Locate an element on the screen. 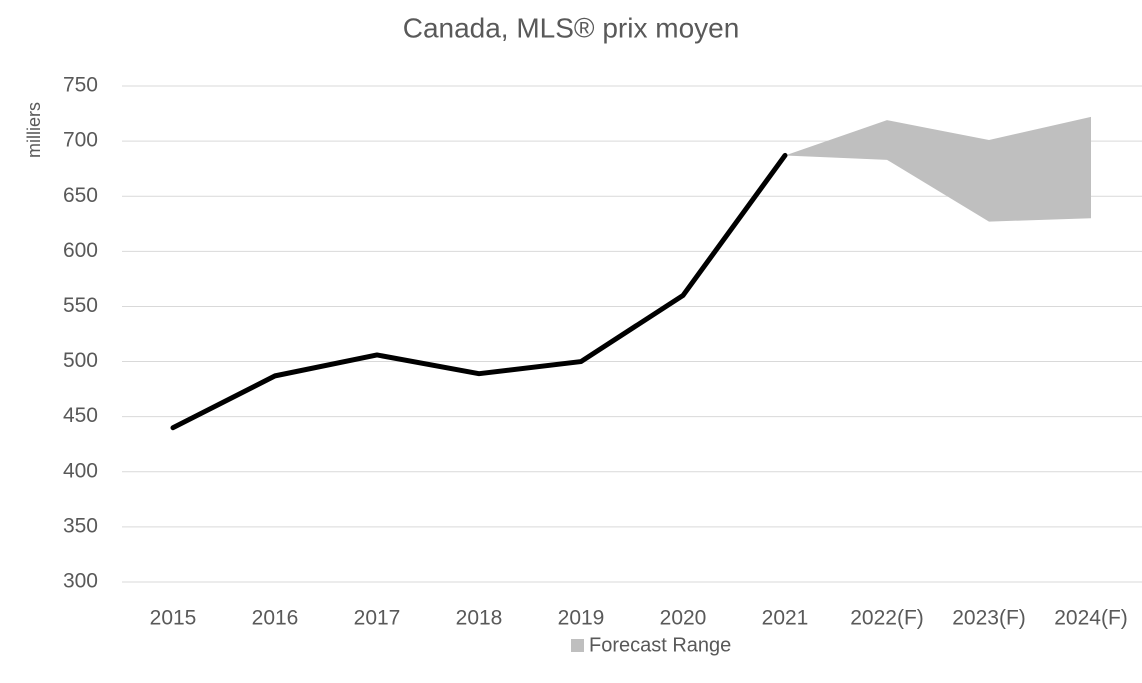 The image size is (1142, 683). forecast-band is located at coordinates (938, 169).